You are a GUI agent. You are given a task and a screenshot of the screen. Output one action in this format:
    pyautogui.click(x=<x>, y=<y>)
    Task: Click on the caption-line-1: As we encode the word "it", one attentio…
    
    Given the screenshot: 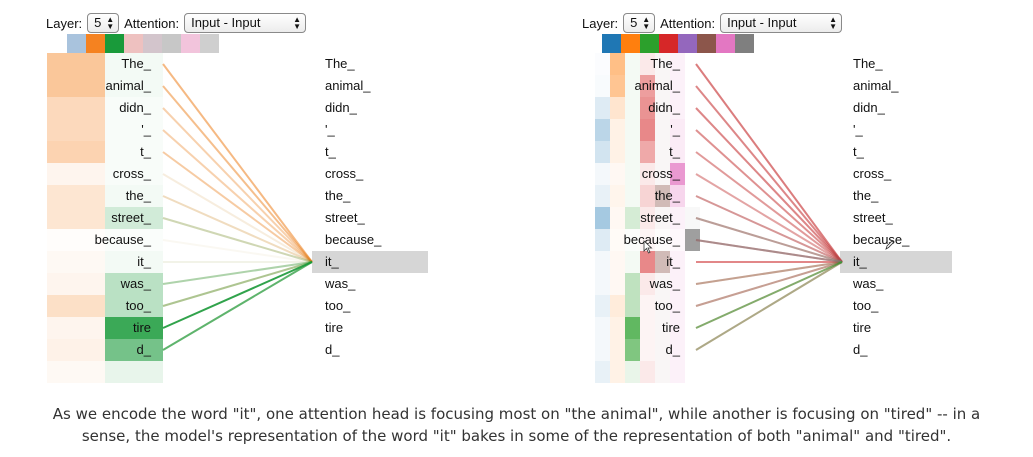 What is the action you would take?
    pyautogui.click(x=516, y=414)
    